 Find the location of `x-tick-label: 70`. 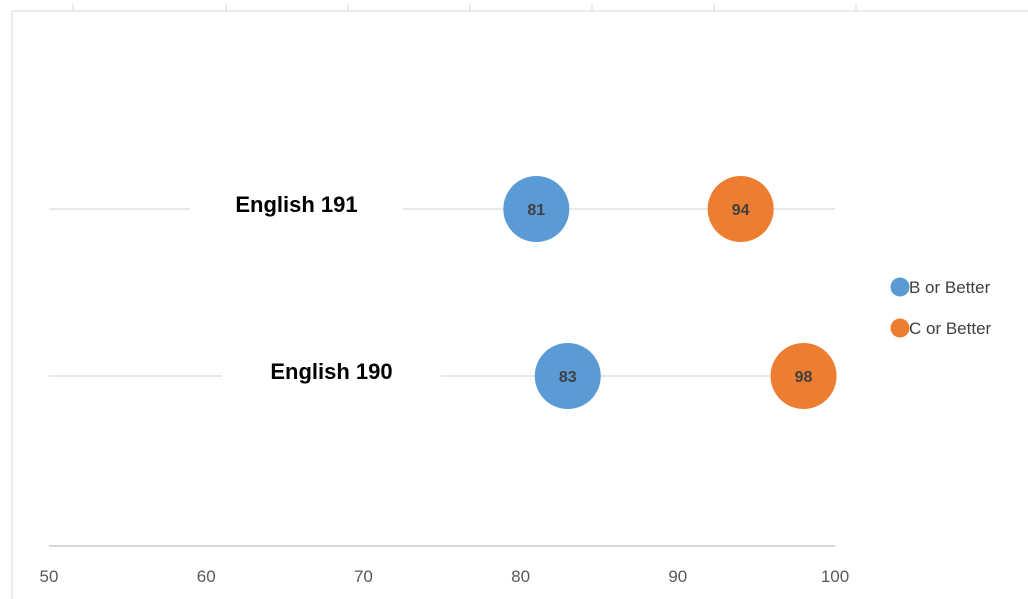

x-tick-label: 70 is located at coordinates (363, 576).